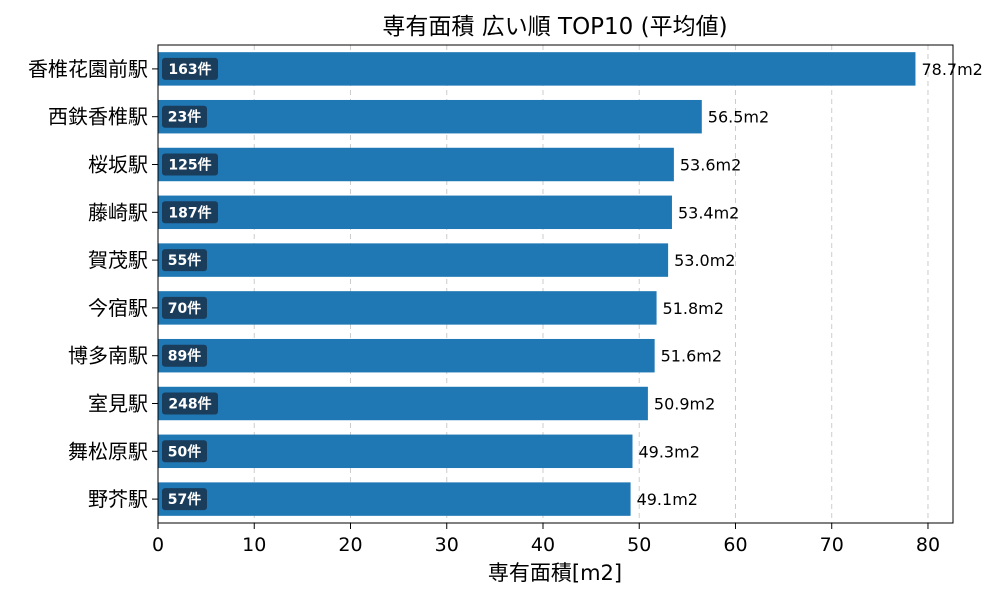  I want to click on value-label: 53.6m2, so click(710, 165).